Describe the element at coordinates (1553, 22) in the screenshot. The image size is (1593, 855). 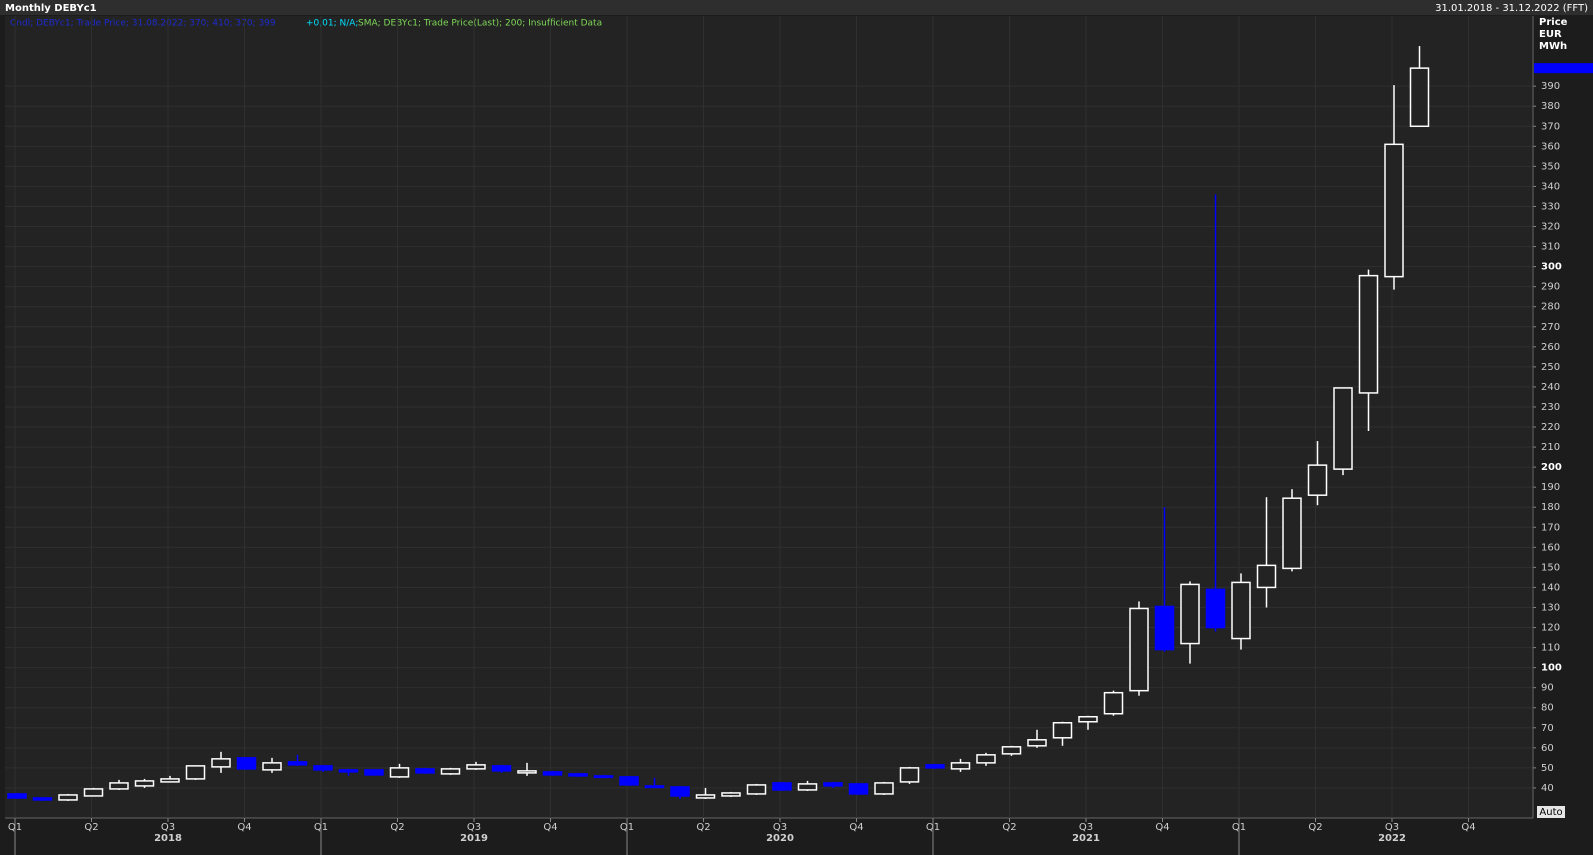
I see `y-axis-label: Price` at that location.